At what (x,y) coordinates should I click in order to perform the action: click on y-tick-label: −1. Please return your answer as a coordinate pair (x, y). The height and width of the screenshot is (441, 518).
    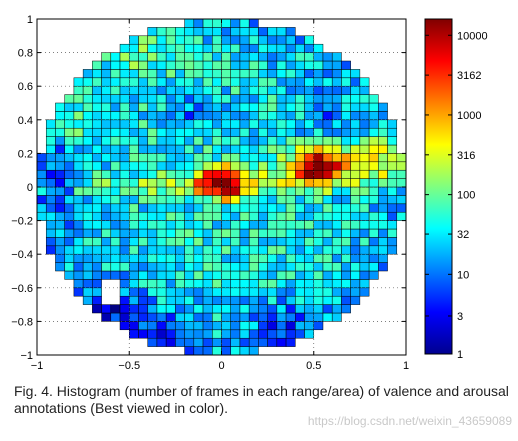
    Looking at the image, I should click on (26, 356).